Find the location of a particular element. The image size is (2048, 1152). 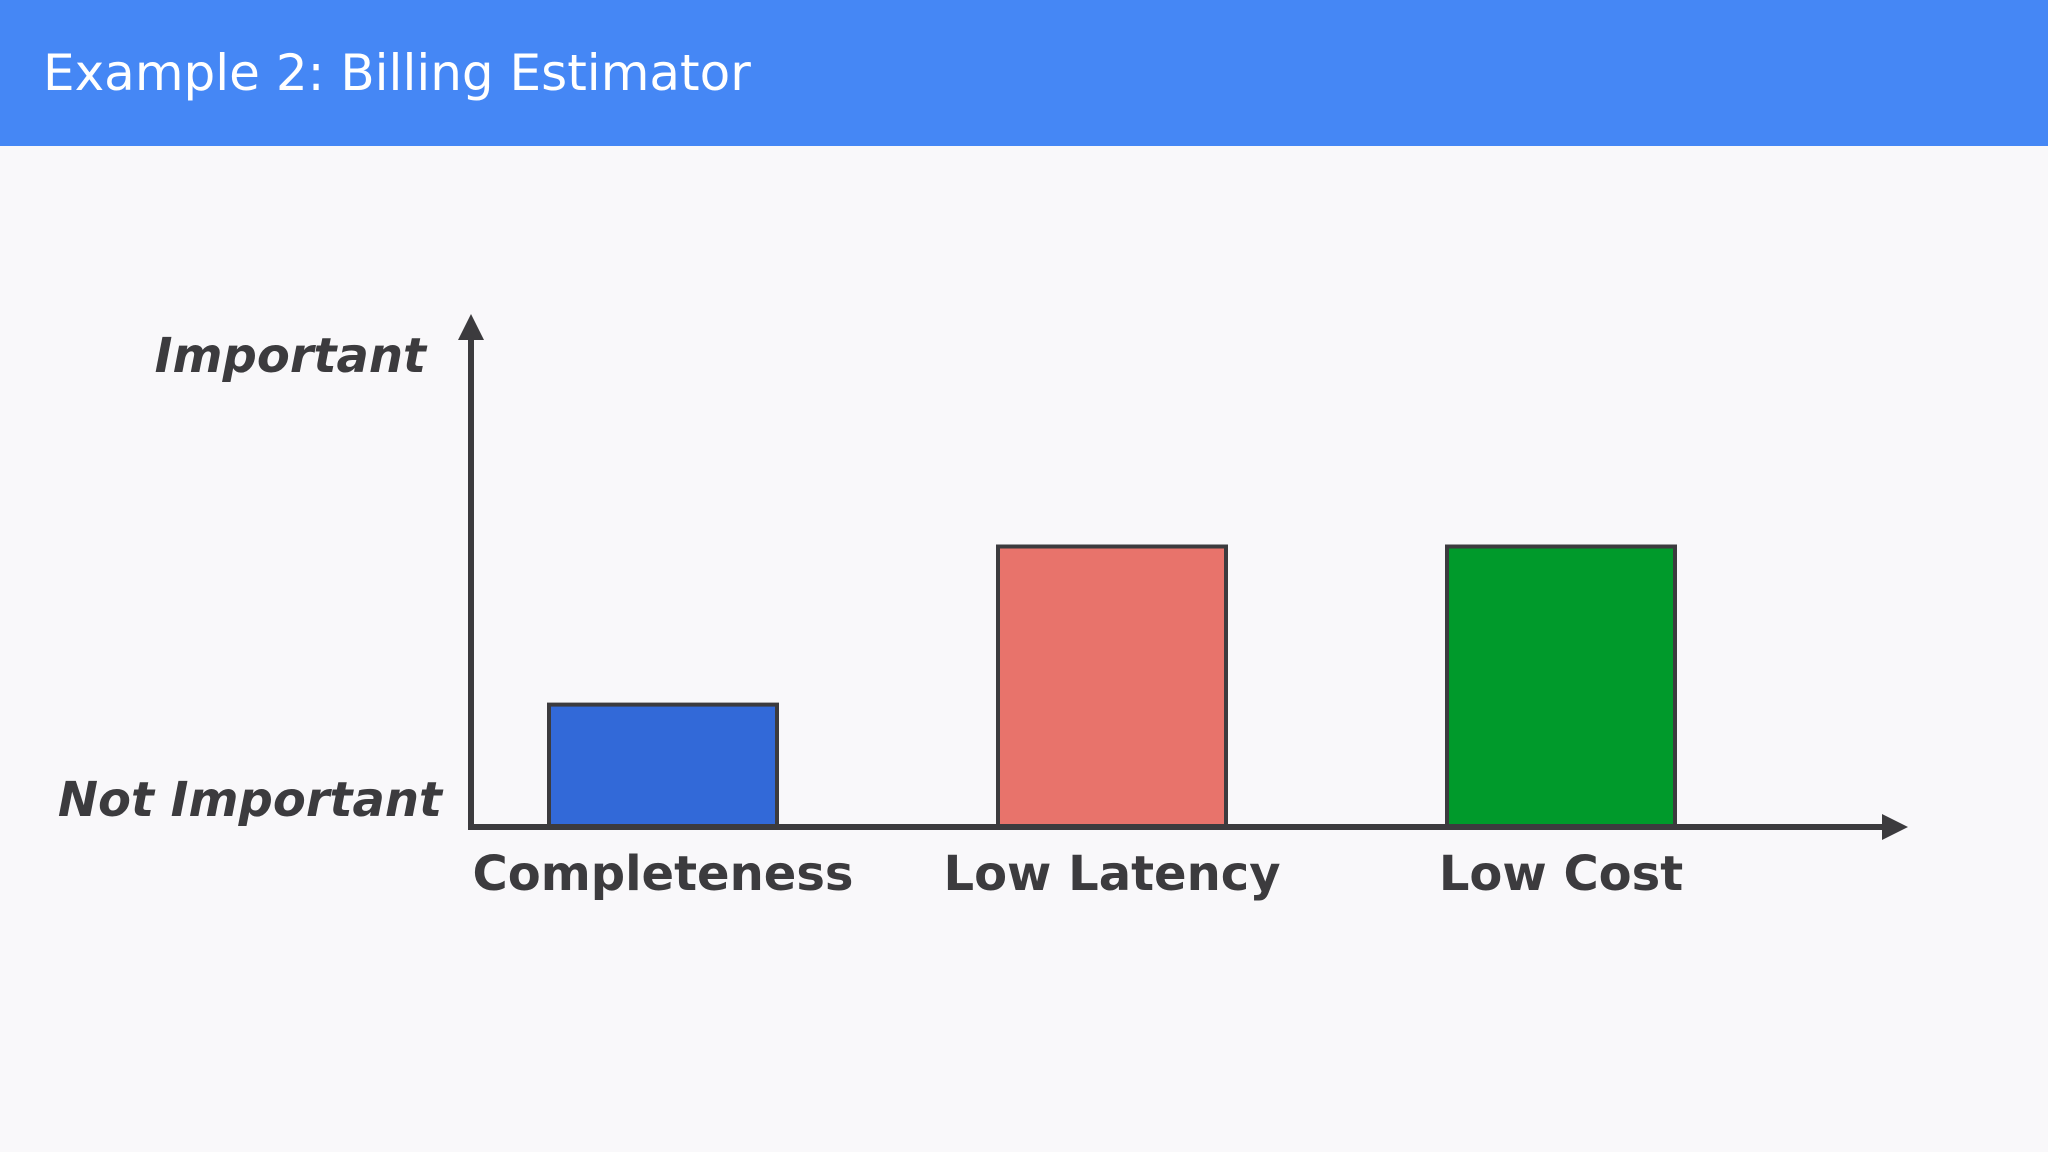

category-label-low-latency: Low Latency is located at coordinates (1111, 874).